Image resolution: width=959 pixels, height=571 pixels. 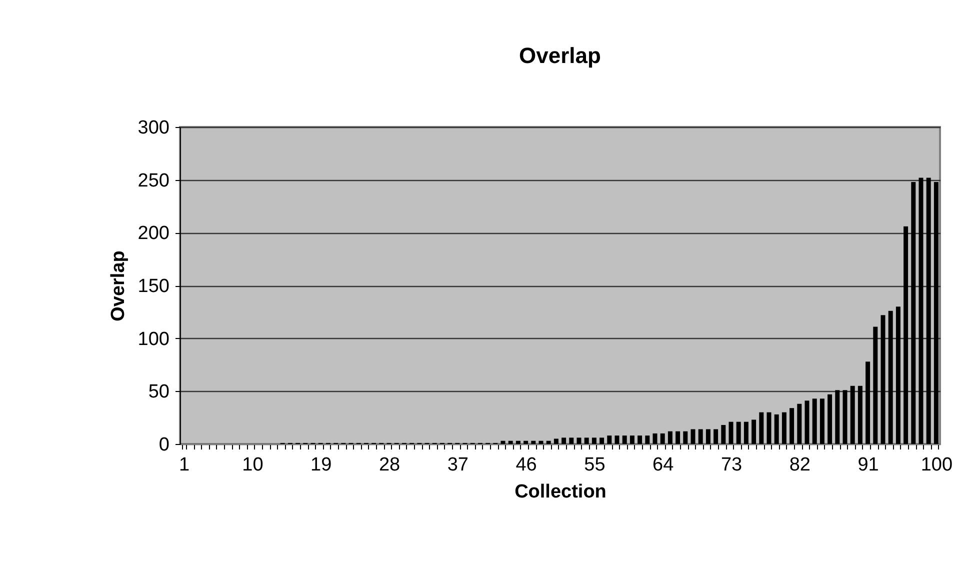 I want to click on y-tick-label: 200, so click(x=154, y=233).